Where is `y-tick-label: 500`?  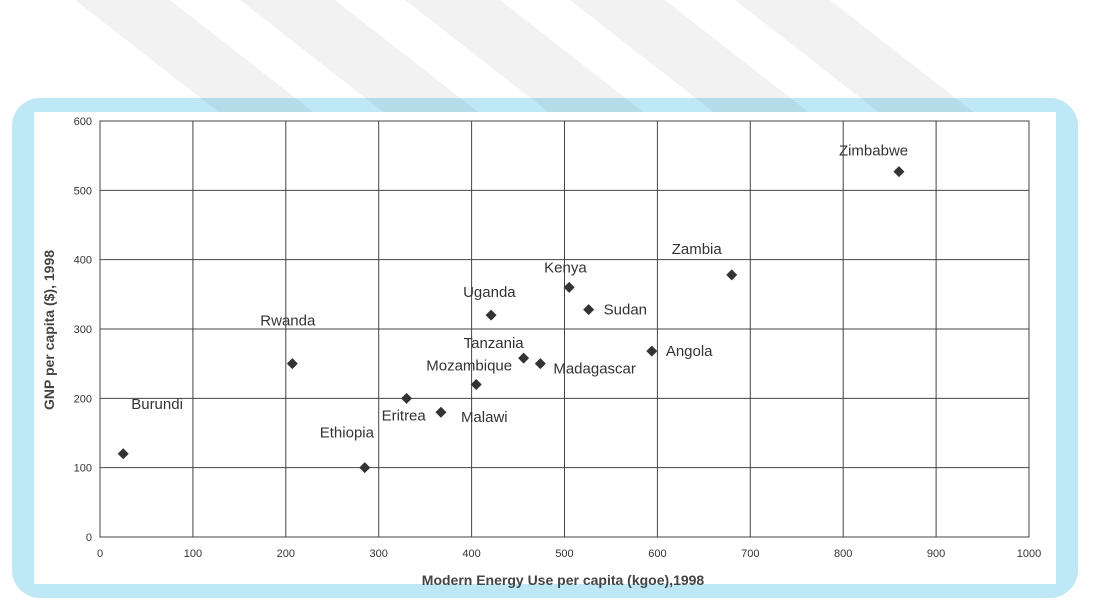
y-tick-label: 500 is located at coordinates (83, 191).